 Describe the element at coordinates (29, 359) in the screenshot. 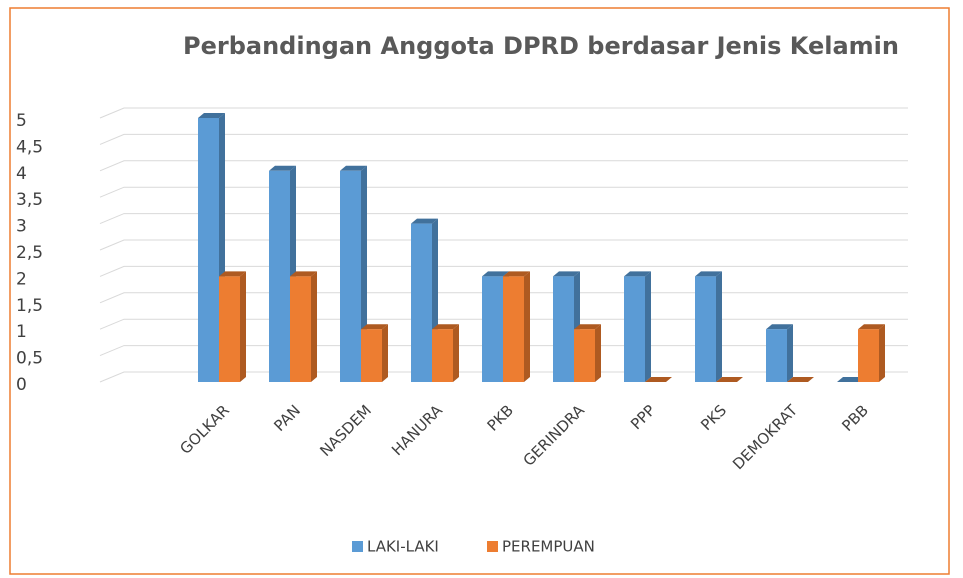

I see `y-tick-label: 0,5` at that location.